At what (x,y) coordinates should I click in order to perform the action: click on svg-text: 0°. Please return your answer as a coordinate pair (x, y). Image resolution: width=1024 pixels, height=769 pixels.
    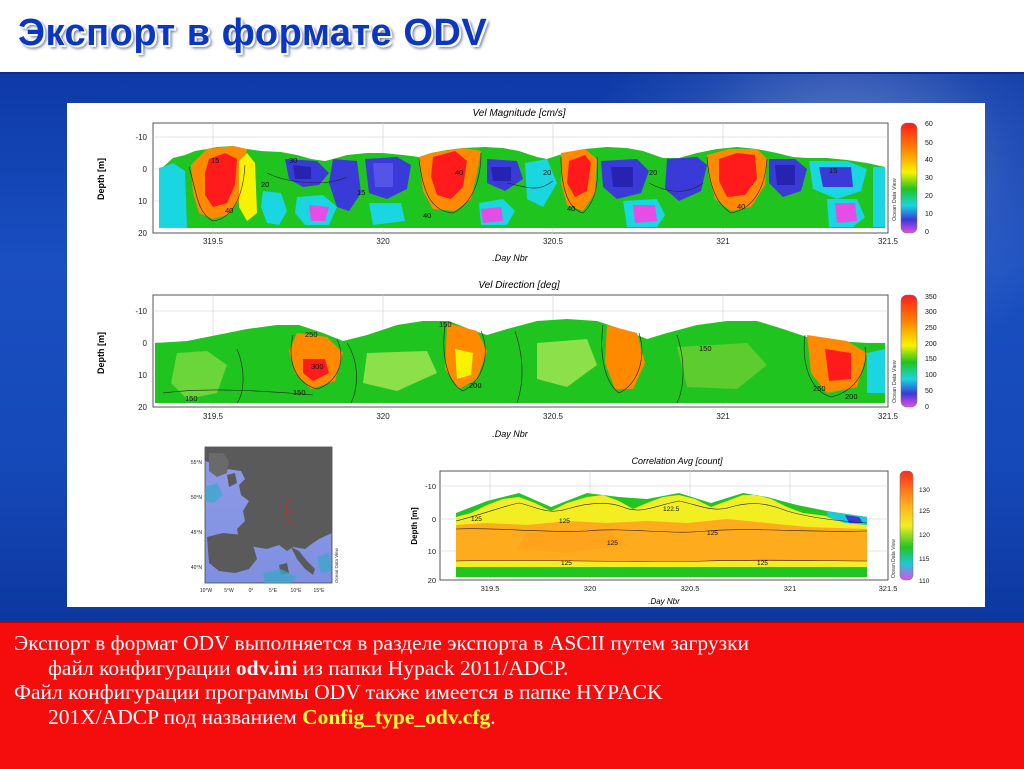
    Looking at the image, I should click on (251, 591).